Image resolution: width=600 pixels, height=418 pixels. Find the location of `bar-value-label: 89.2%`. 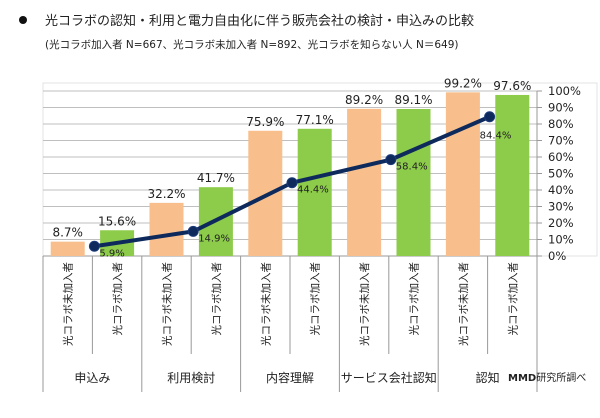

bar-value-label: 89.2% is located at coordinates (364, 100).